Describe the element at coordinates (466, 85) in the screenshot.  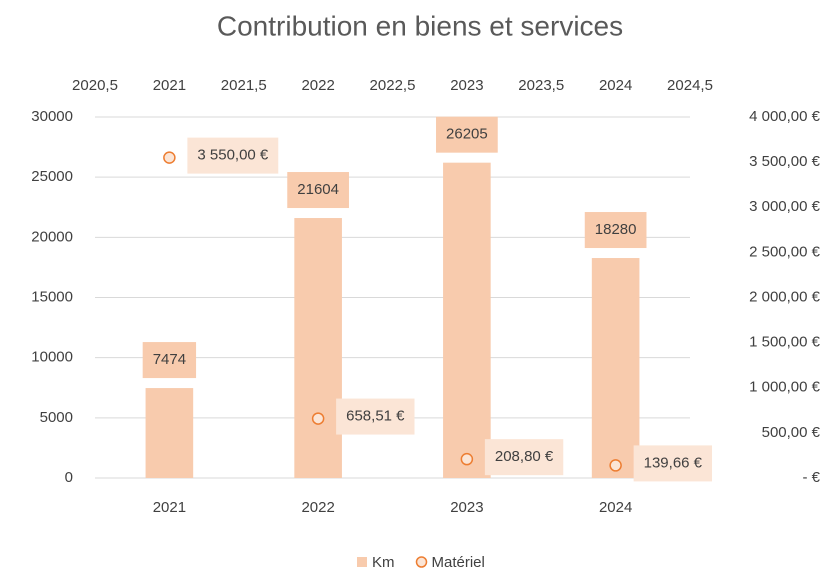
I see `x2-tick-label: 2023` at that location.